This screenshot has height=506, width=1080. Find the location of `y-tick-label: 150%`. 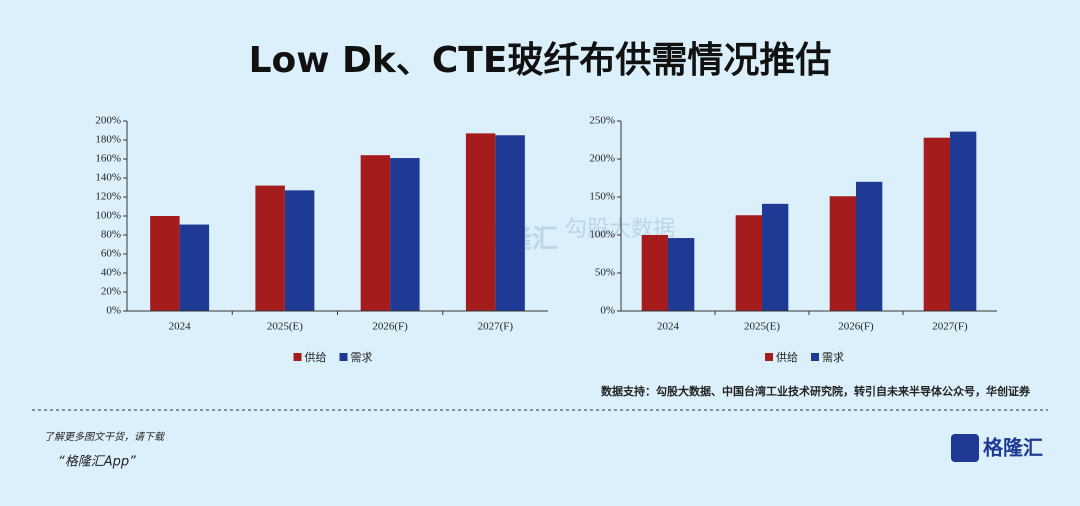

y-tick-label: 150% is located at coordinates (602, 197).